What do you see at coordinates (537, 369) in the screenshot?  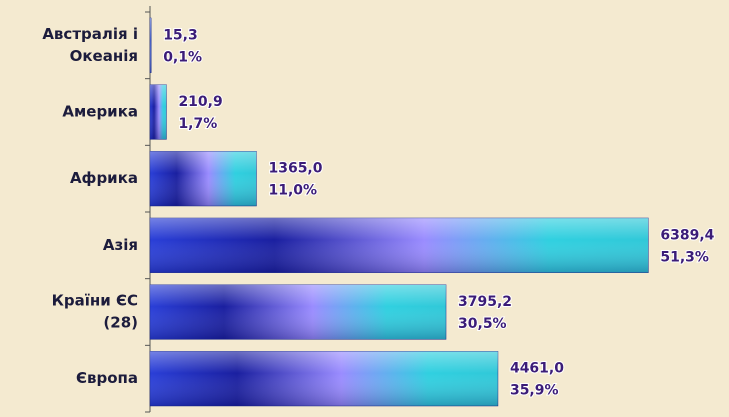 I see `value-label: 4461,0` at bounding box center [537, 369].